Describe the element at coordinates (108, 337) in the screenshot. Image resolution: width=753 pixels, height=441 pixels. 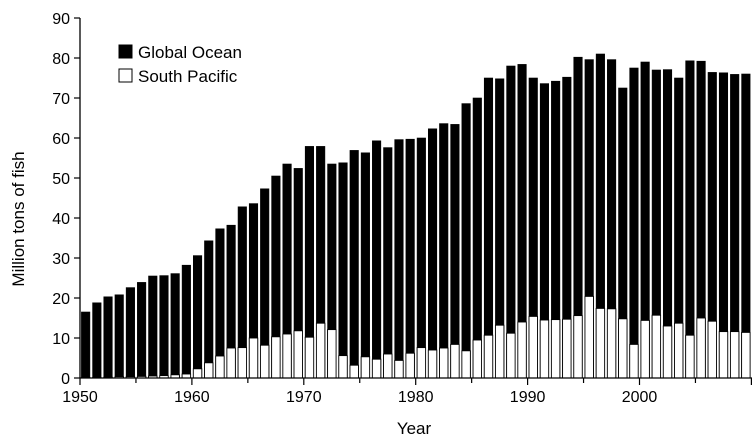
I see `bar-global-ocean-1952` at that location.